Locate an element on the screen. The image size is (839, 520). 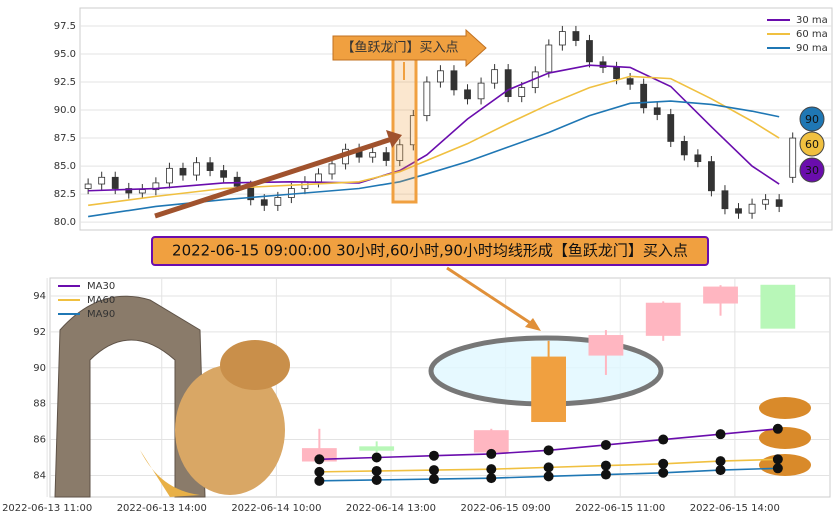
y-tick-label: 90.0 is located at coordinates (65, 110).